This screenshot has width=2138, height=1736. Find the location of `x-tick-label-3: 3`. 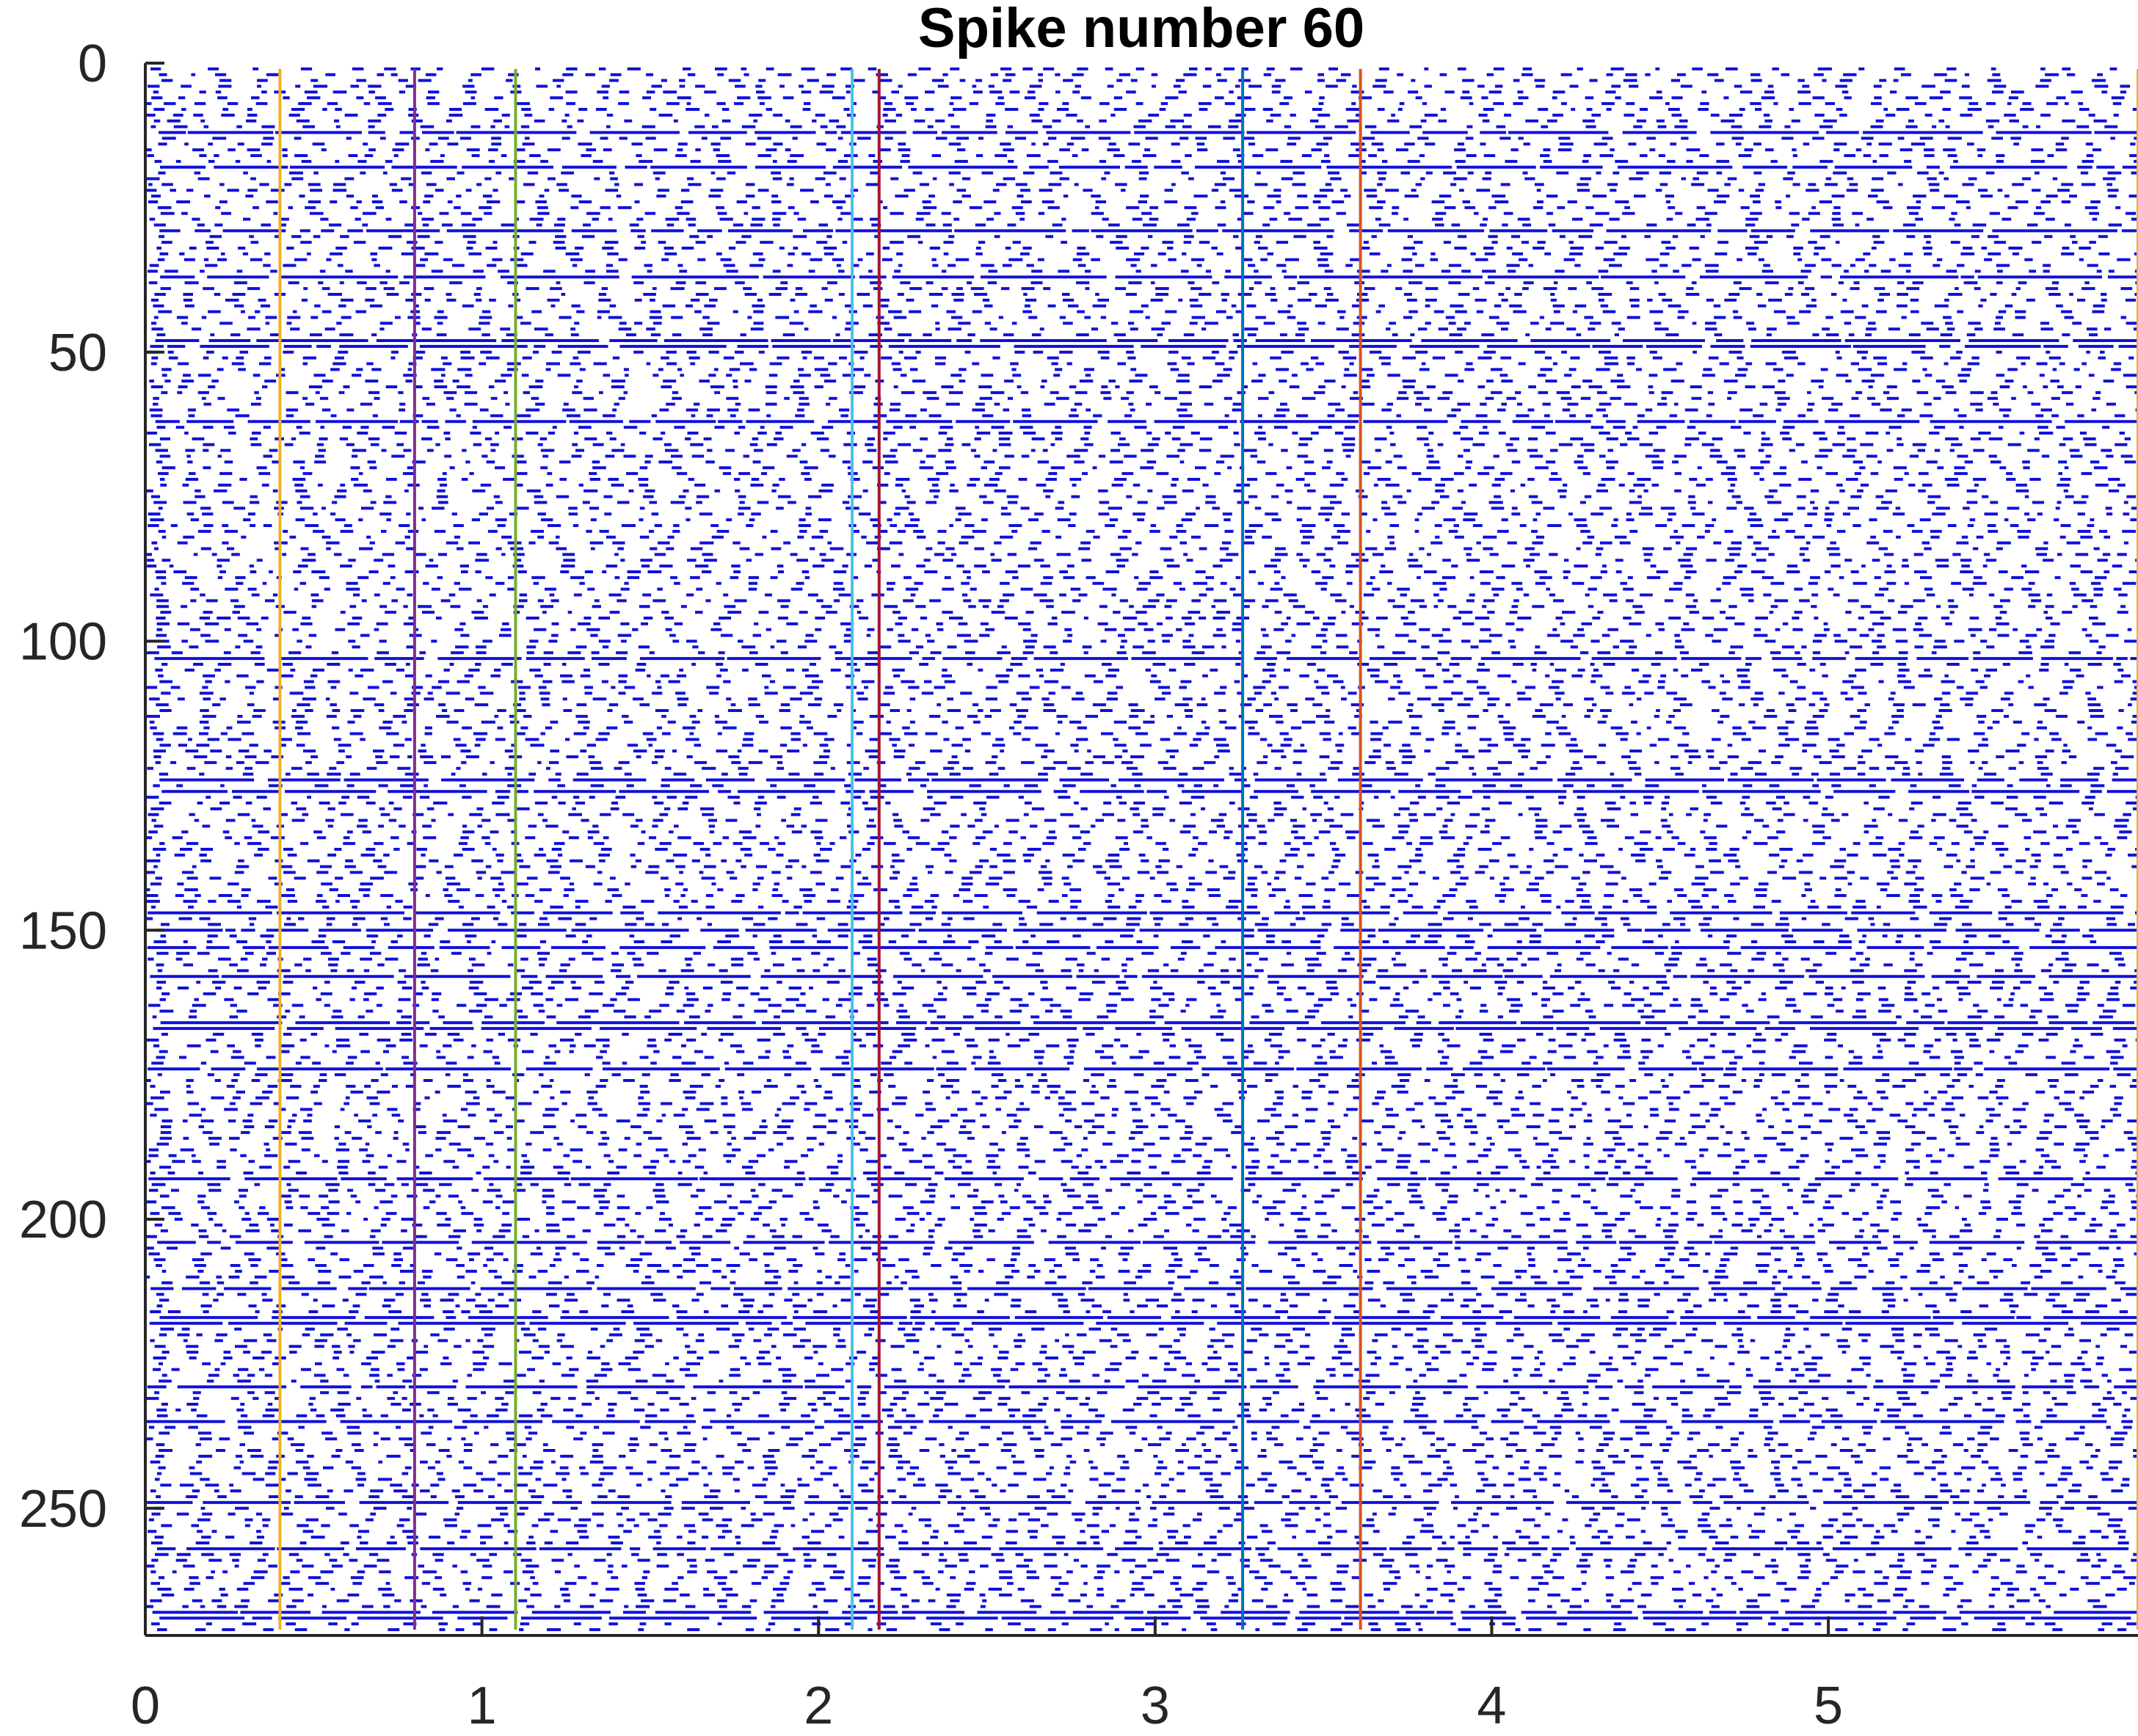

x-tick-label-3: 3 is located at coordinates (1156, 1706).